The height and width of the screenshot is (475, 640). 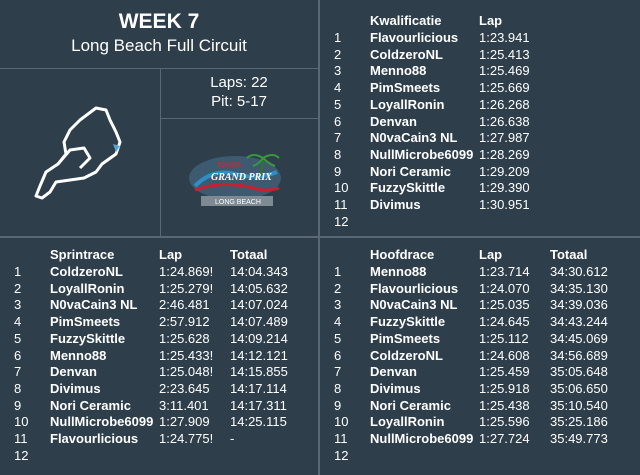 What do you see at coordinates (504, 88) in the screenshot?
I see `lap-time: 1:25.669` at bounding box center [504, 88].